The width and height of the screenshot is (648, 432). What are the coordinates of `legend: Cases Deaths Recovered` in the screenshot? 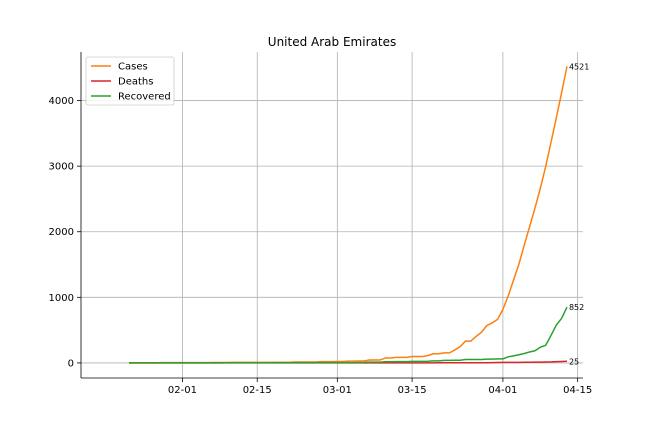 It's located at (130, 81).